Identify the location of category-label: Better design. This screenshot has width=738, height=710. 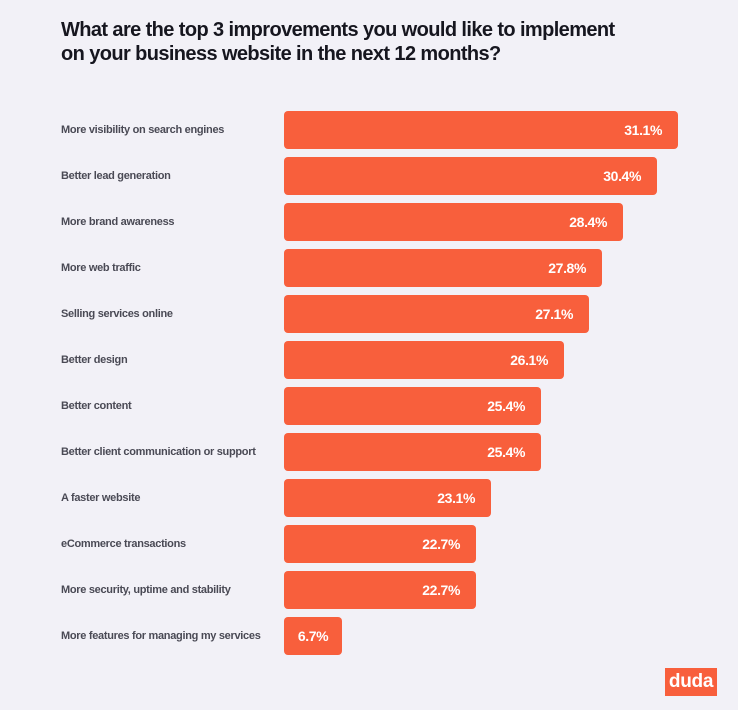
(94, 360).